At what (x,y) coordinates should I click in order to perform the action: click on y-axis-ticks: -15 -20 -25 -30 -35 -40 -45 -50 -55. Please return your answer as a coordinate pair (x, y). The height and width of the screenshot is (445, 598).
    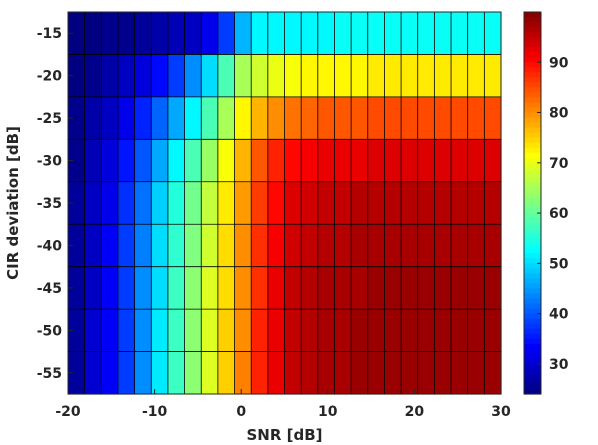
    Looking at the image, I should click on (55, 204).